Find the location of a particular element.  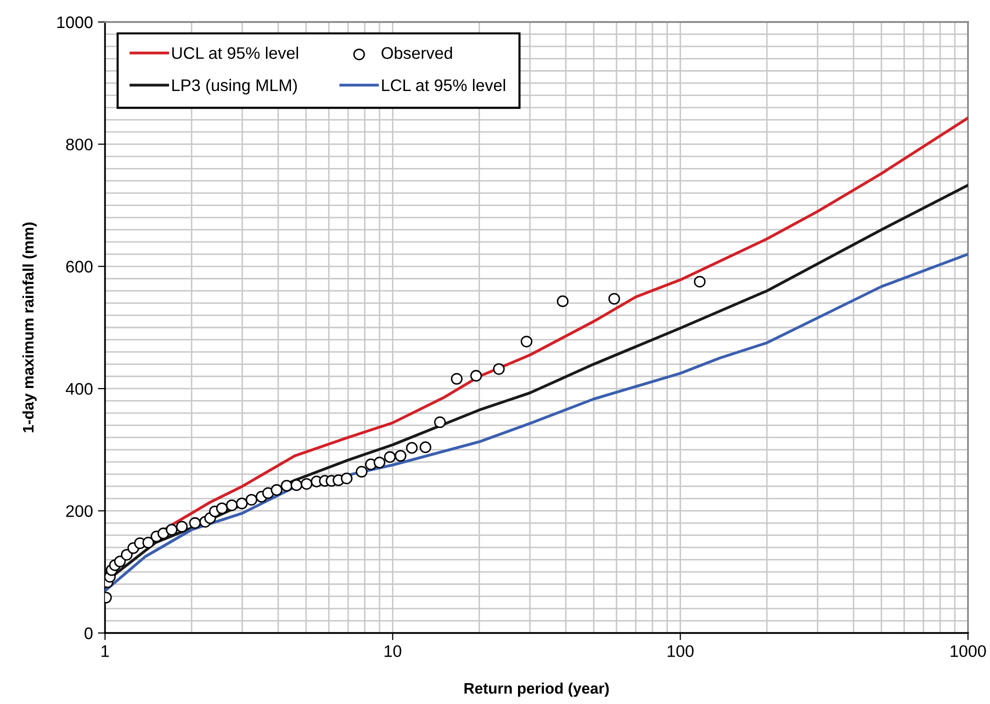

x-tick-label: 1 is located at coordinates (105, 651).